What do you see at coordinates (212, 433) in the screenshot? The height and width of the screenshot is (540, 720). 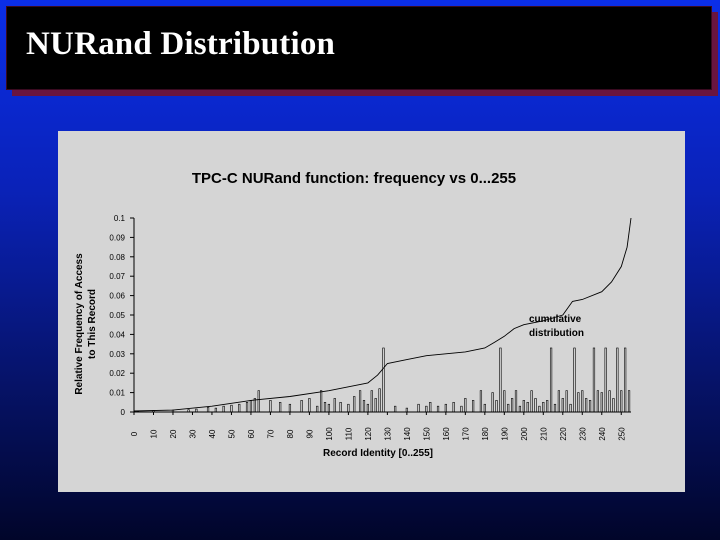 I see `x-tick-label: 40` at bounding box center [212, 433].